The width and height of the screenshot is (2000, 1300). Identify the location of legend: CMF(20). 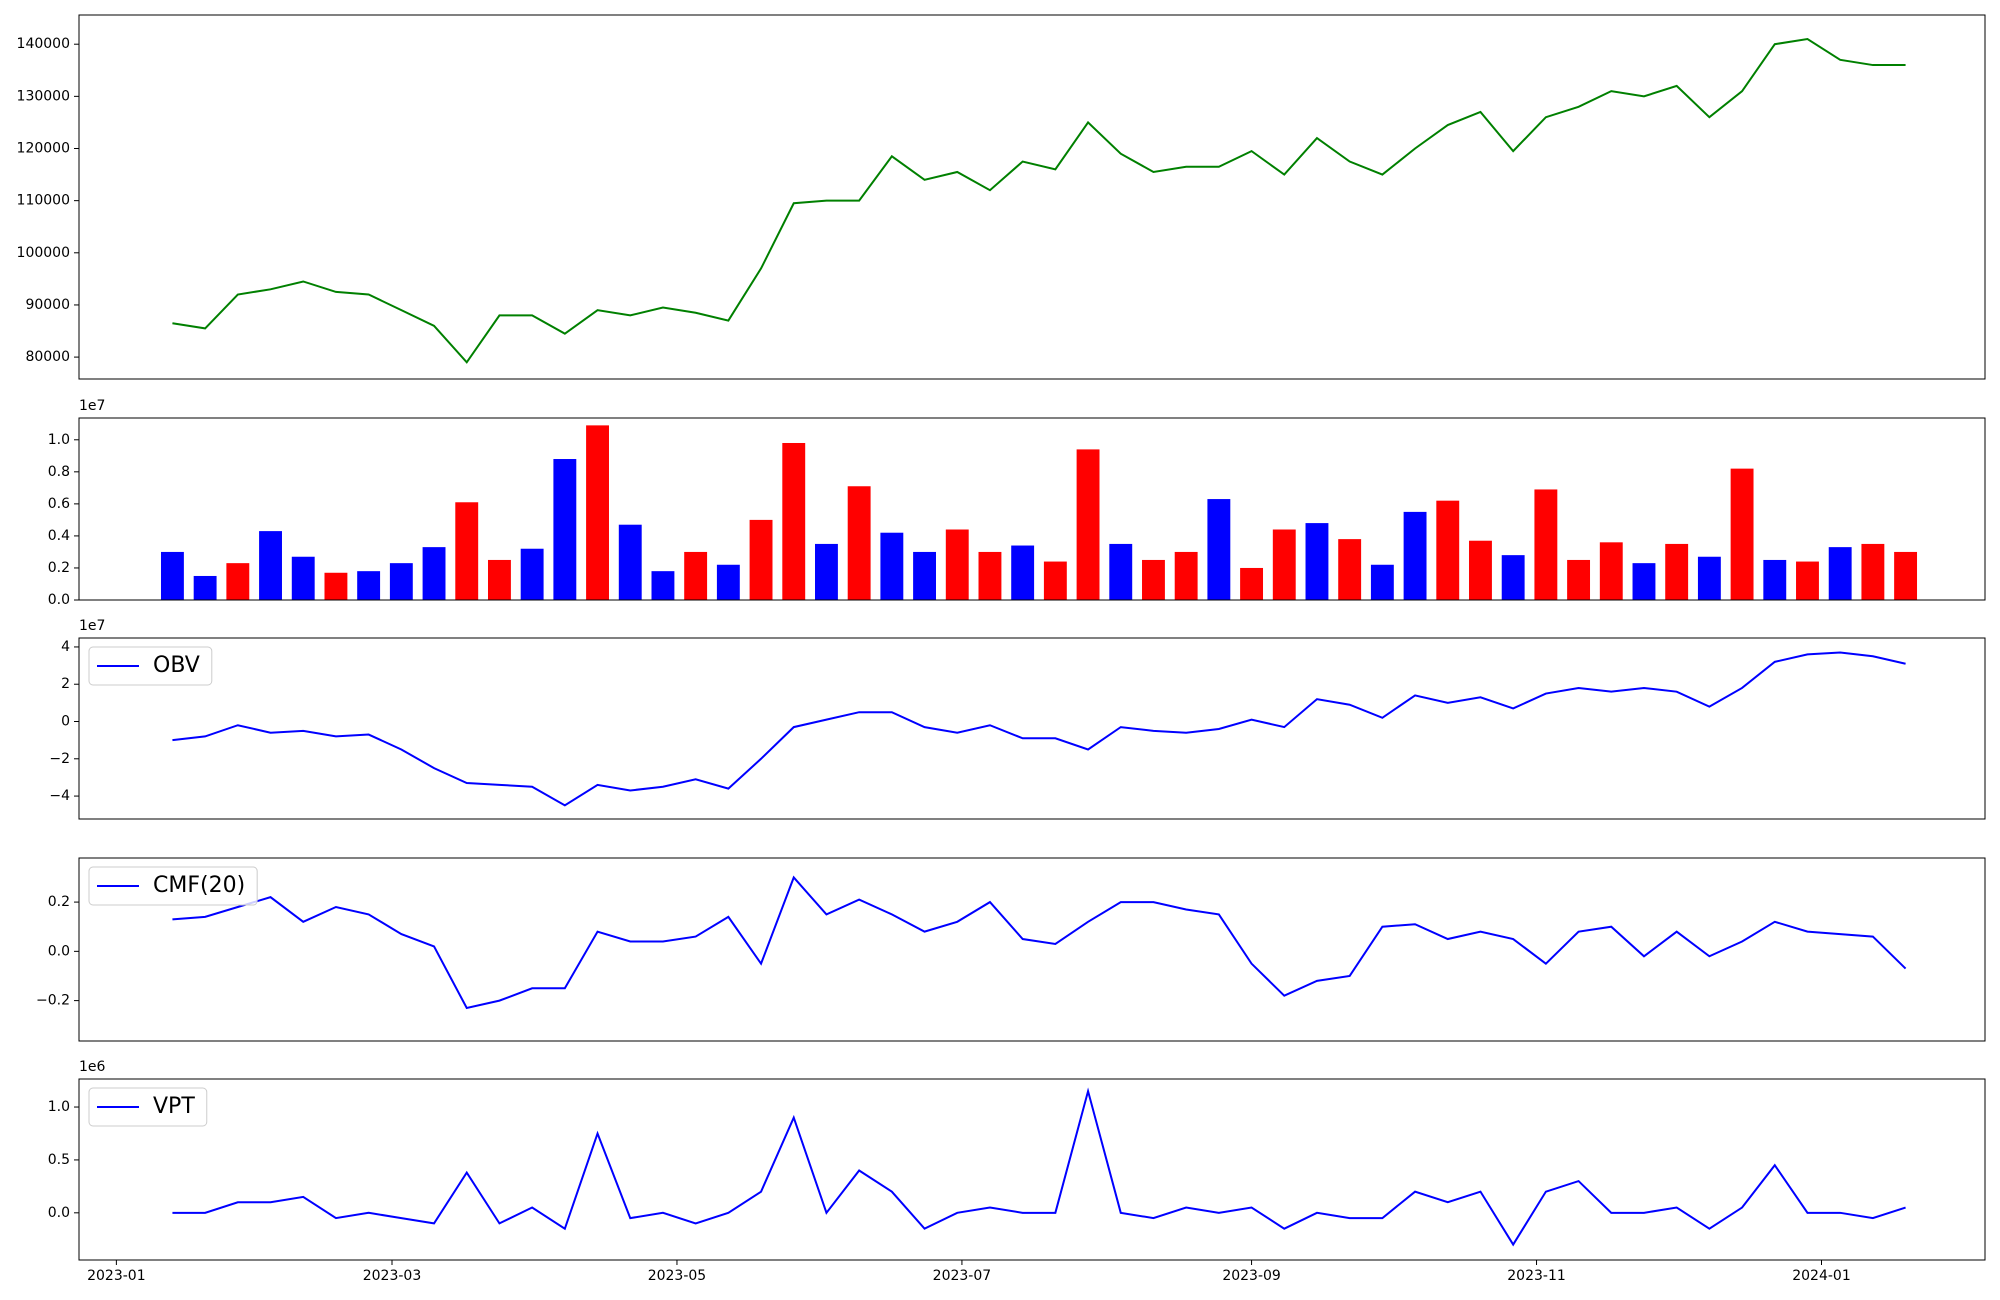
(173, 886).